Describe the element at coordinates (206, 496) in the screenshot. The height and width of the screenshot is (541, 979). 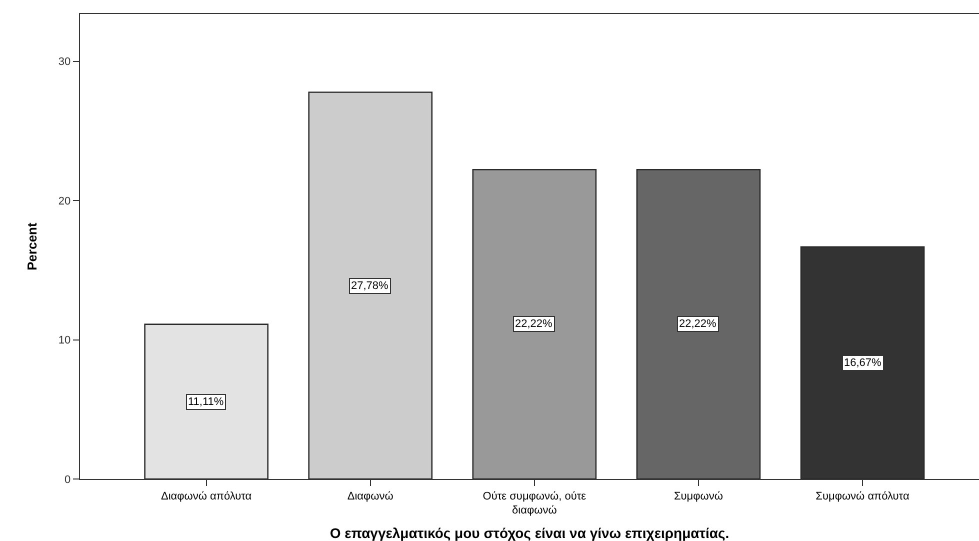
I see `x-tick-label: Διαφωνώ απόλυτα` at that location.